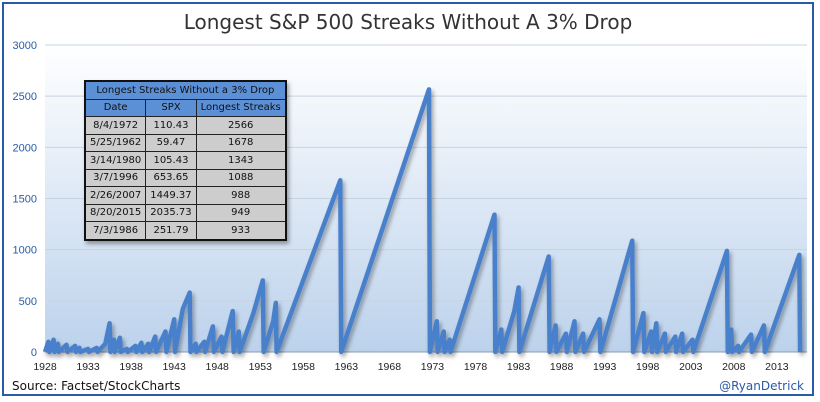 This screenshot has width=820, height=402. Describe the element at coordinates (476, 367) in the screenshot. I see `x-tick-label: 1978` at that location.